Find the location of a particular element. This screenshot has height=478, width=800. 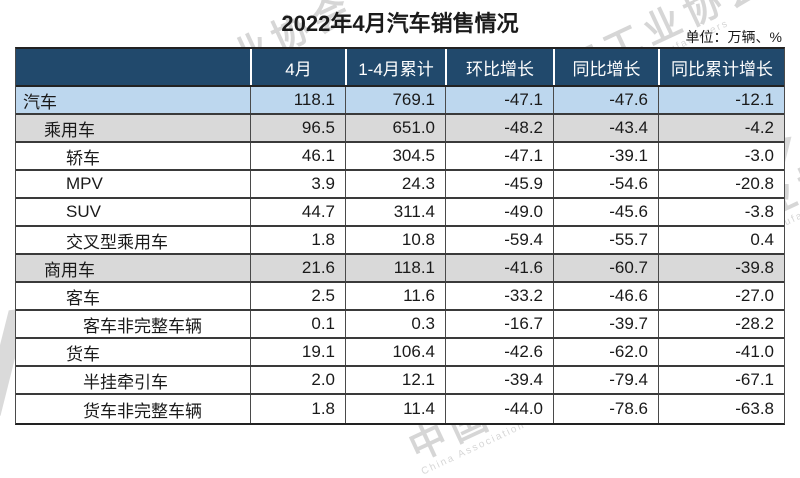

cell-value: 0.3 is located at coordinates (395, 324).